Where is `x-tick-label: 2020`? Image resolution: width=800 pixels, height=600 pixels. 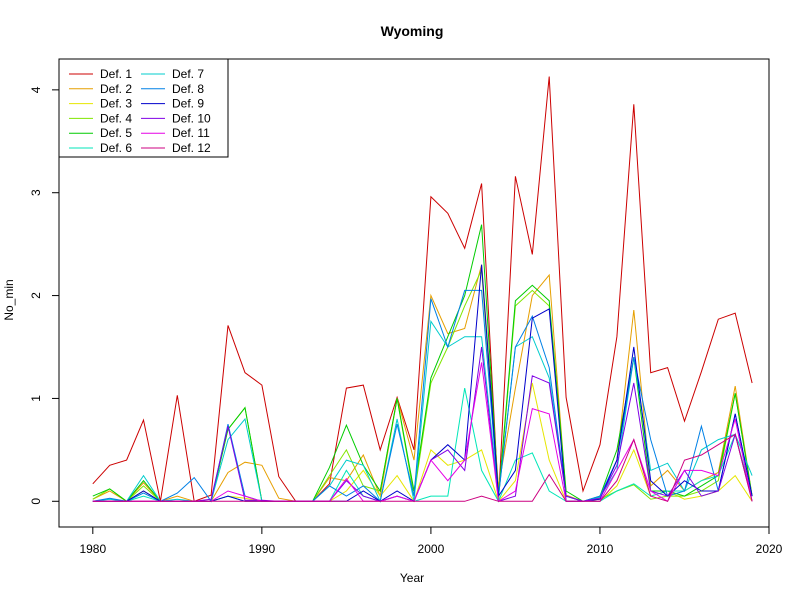
x-tick-label: 2020 is located at coordinates (769, 549).